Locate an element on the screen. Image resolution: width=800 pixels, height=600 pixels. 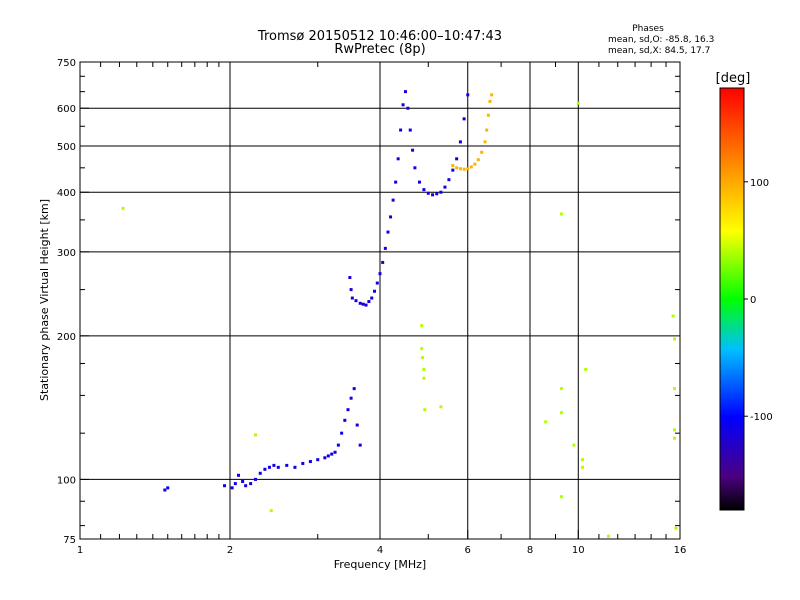
chart-title: Tromsø 20150512 10:46:00–10:47:43 is located at coordinates (379, 36).